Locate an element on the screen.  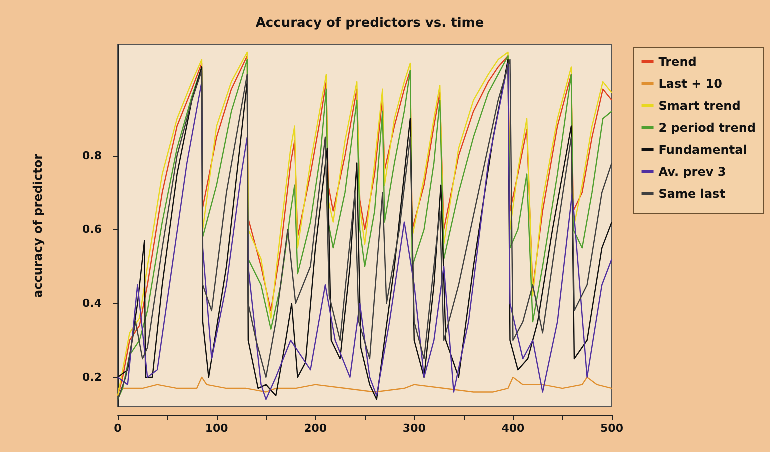
x-tick-label: 300 is located at coordinates (414, 428).